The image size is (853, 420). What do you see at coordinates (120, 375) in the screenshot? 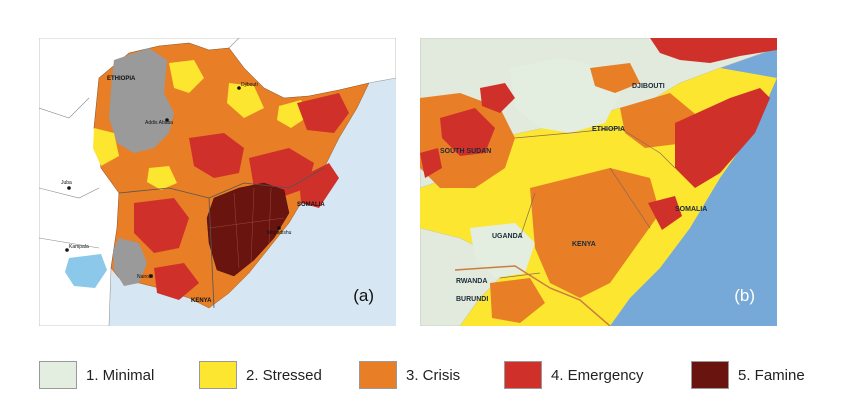
I see `legend-label: 1. Minimal` at bounding box center [120, 375].